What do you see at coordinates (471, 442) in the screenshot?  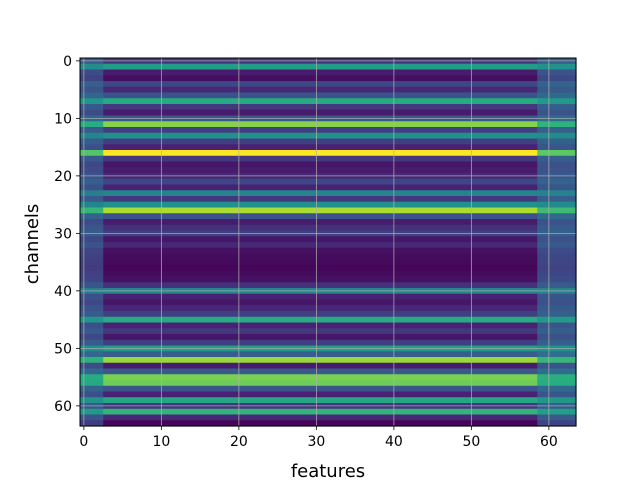 I see `x-tick-label: 50` at bounding box center [471, 442].